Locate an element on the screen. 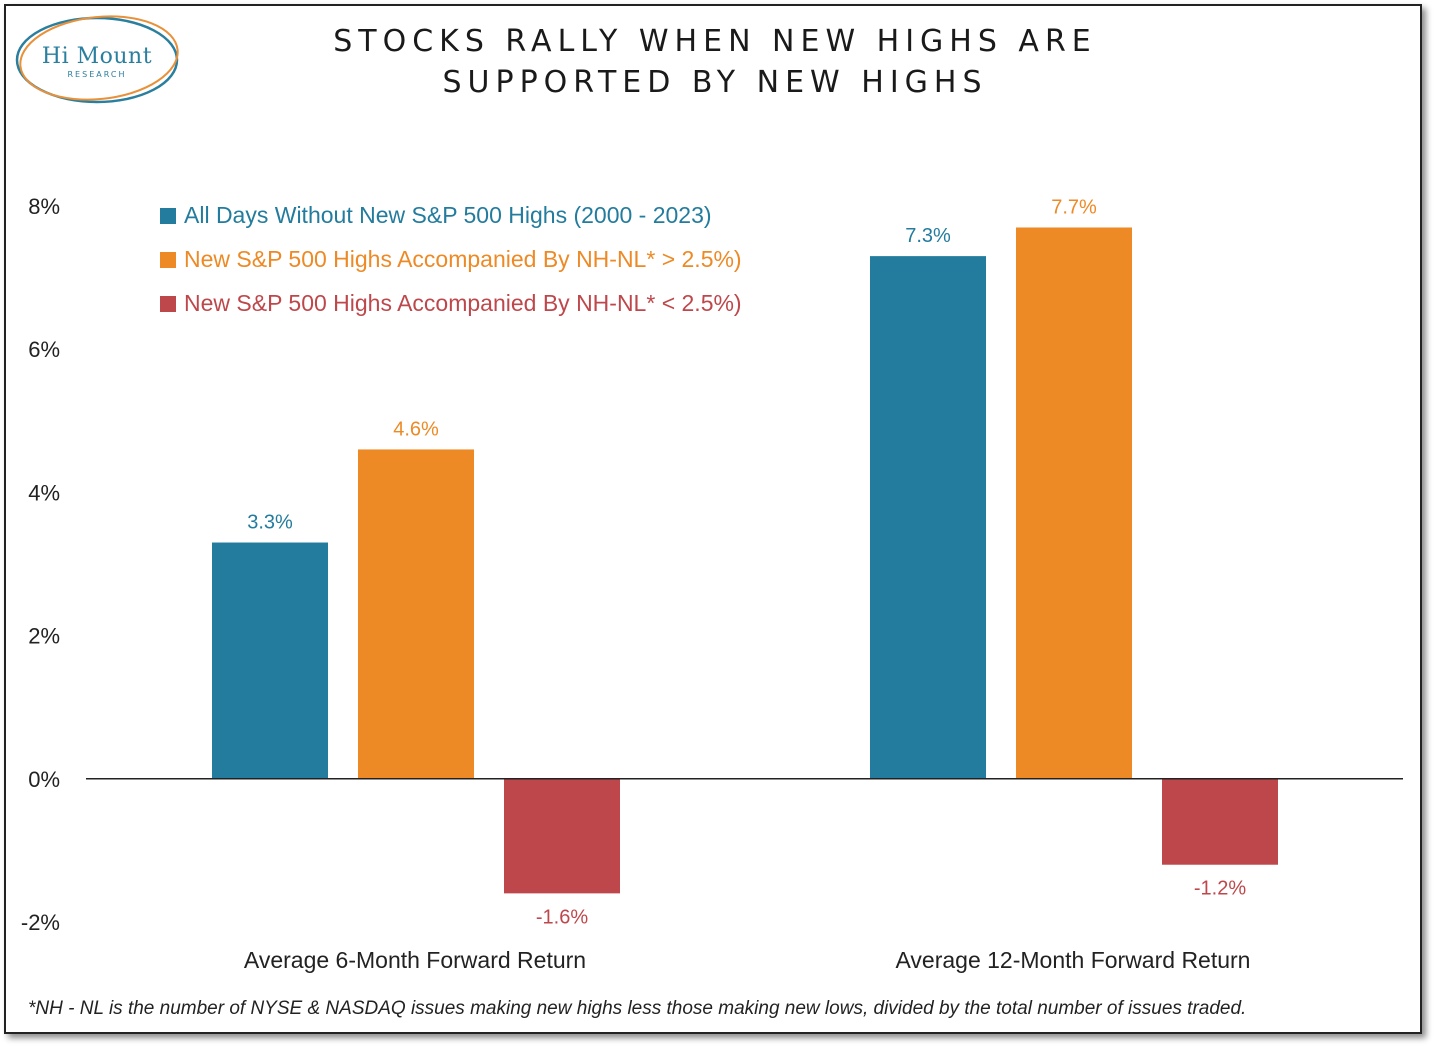  data-label: 7.7% is located at coordinates (1074, 207).